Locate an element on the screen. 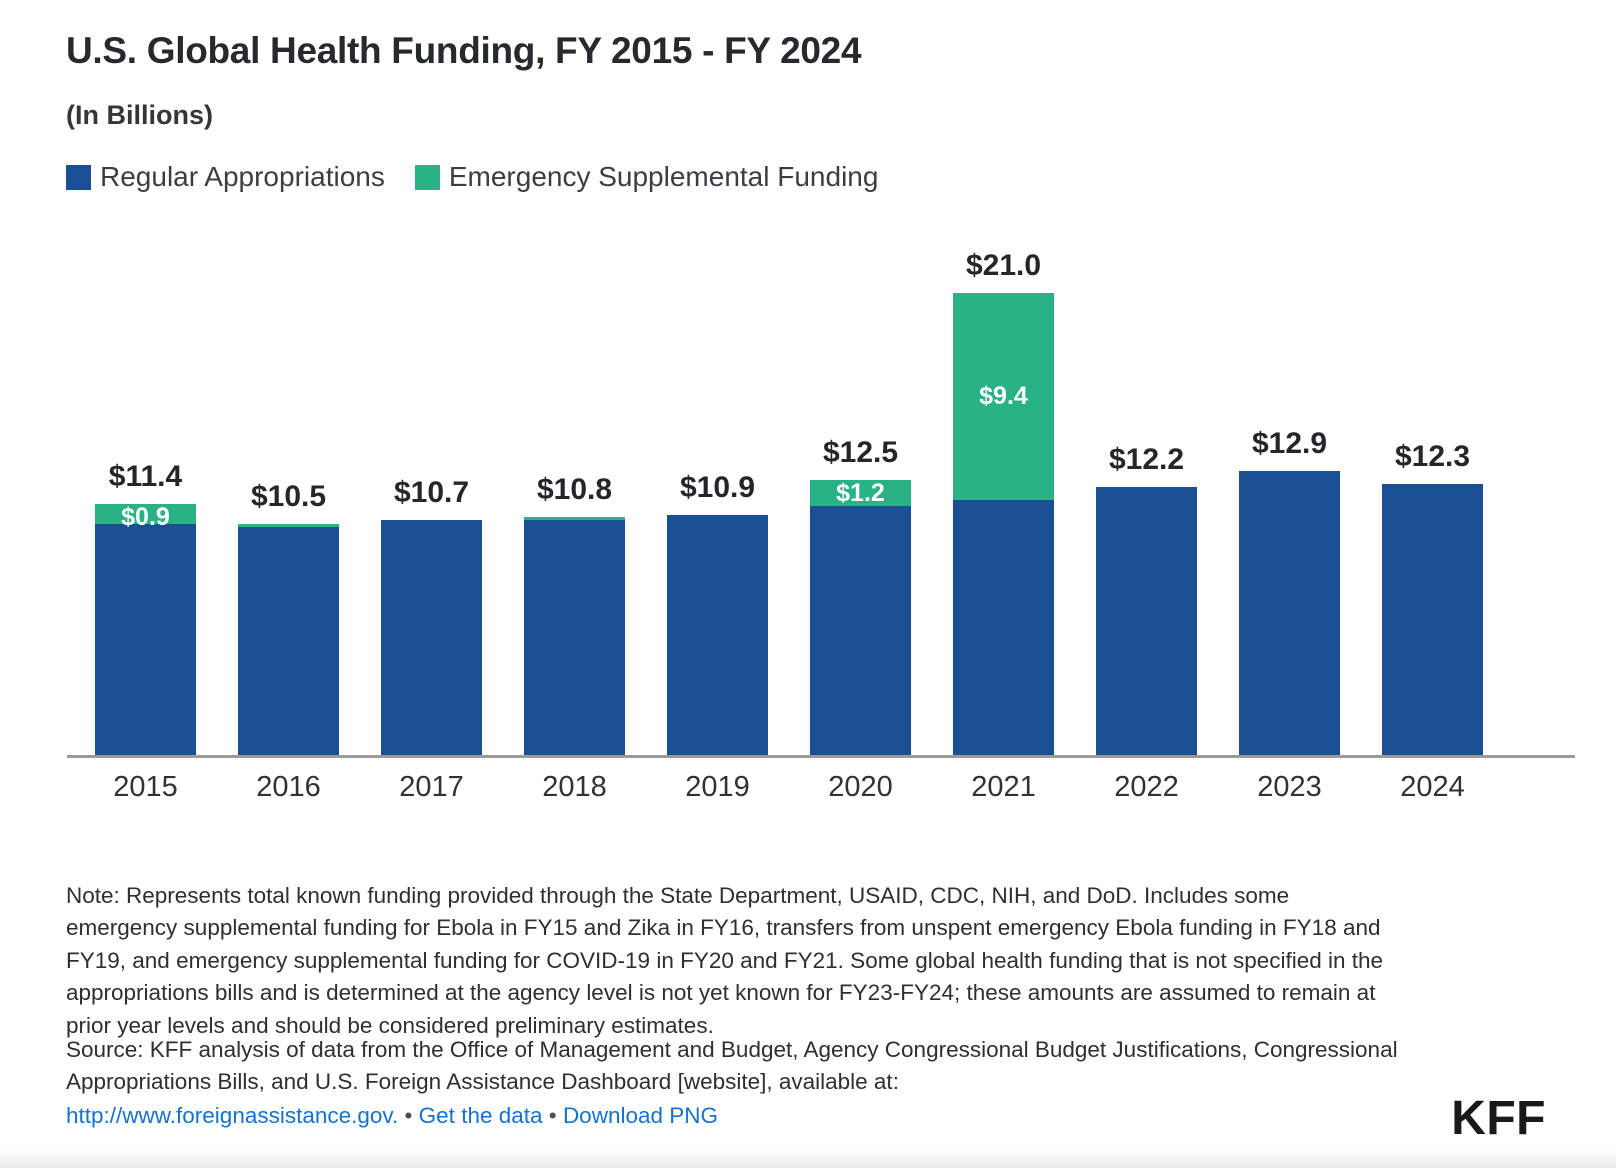 This screenshot has width=1616, height=1168. bar-2018 is located at coordinates (574, 636).